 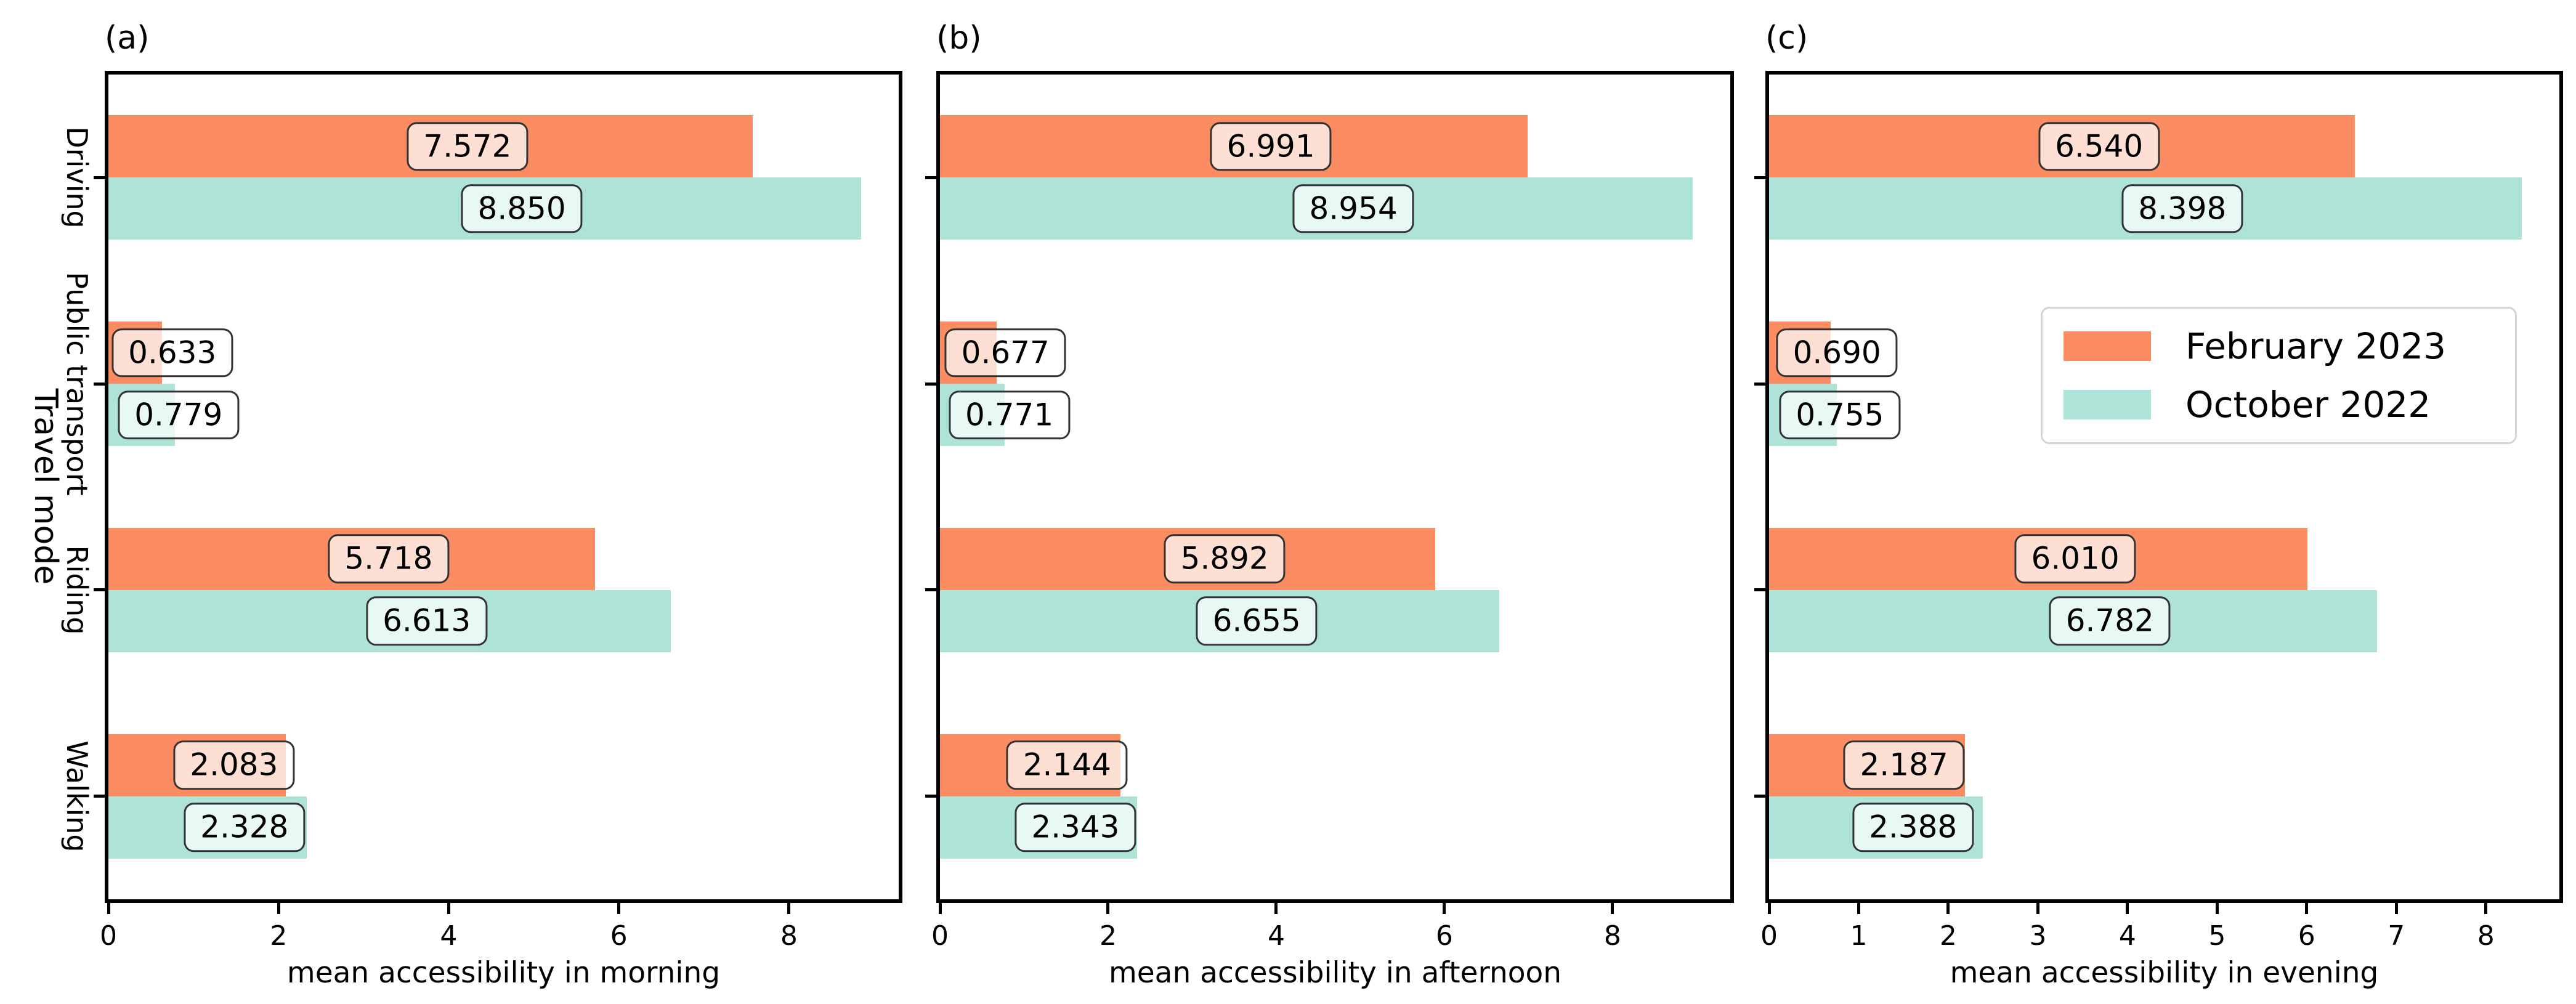 What do you see at coordinates (389, 559) in the screenshot?
I see `bar-value-label: 5.718` at bounding box center [389, 559].